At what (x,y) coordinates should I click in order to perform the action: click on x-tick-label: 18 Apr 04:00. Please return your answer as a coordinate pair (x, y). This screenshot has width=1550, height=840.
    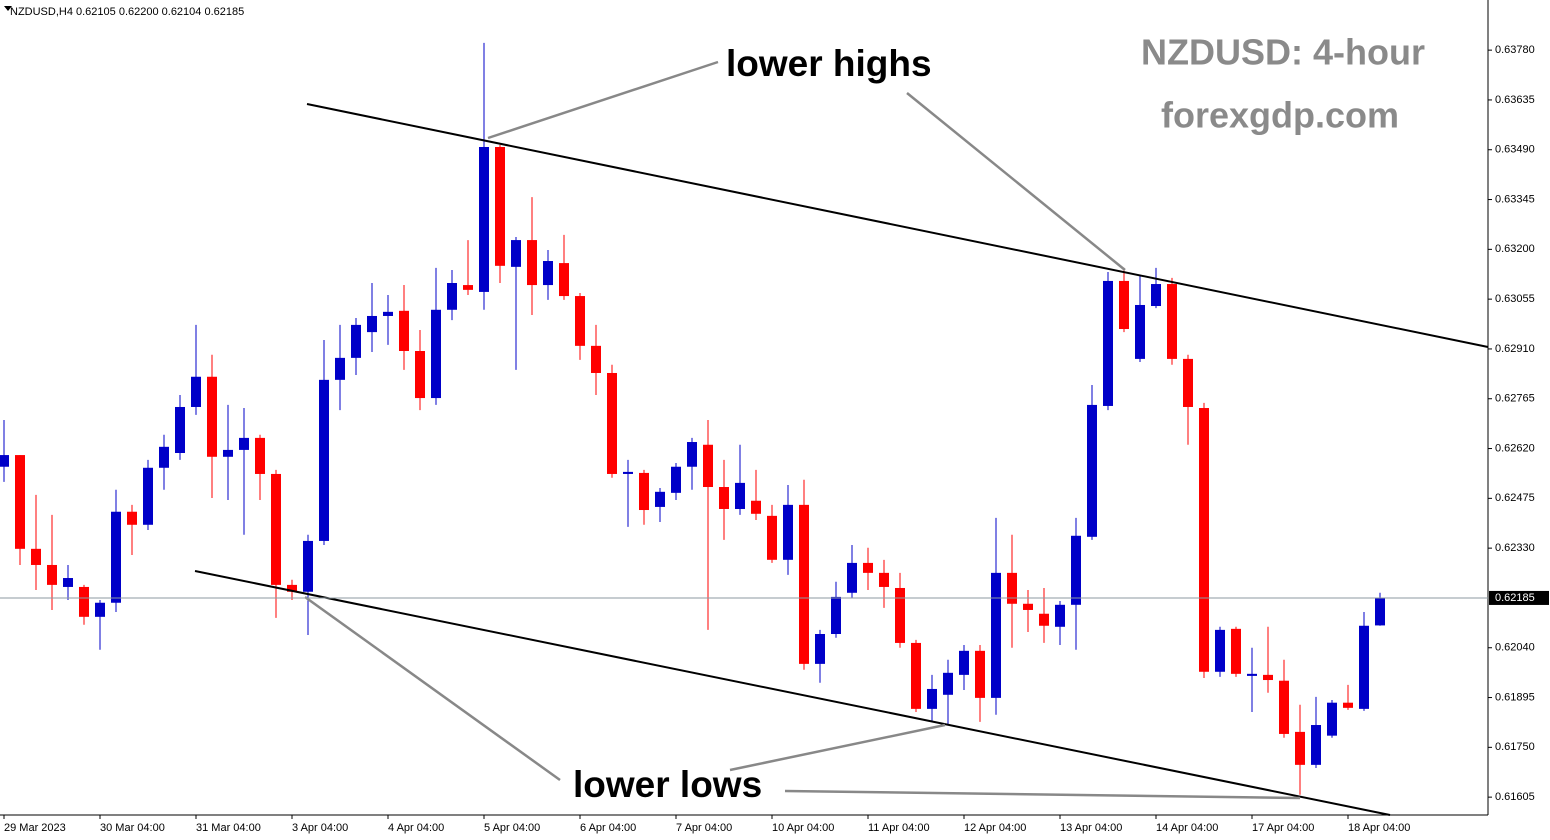
    Looking at the image, I should click on (1379, 828).